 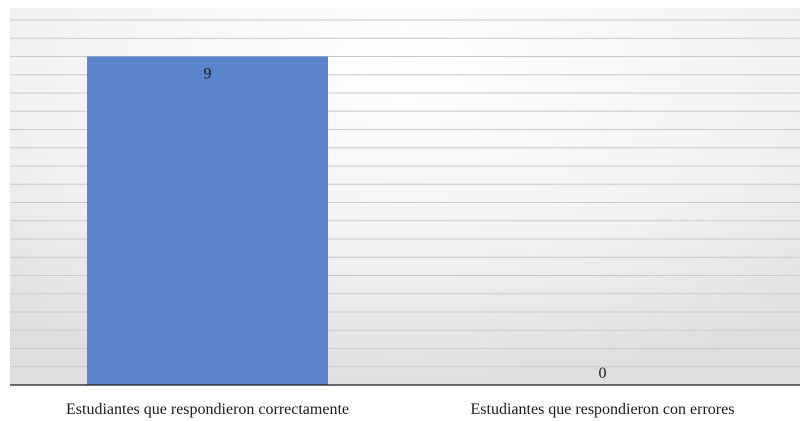 I want to click on data-label-1: 0, so click(x=603, y=373).